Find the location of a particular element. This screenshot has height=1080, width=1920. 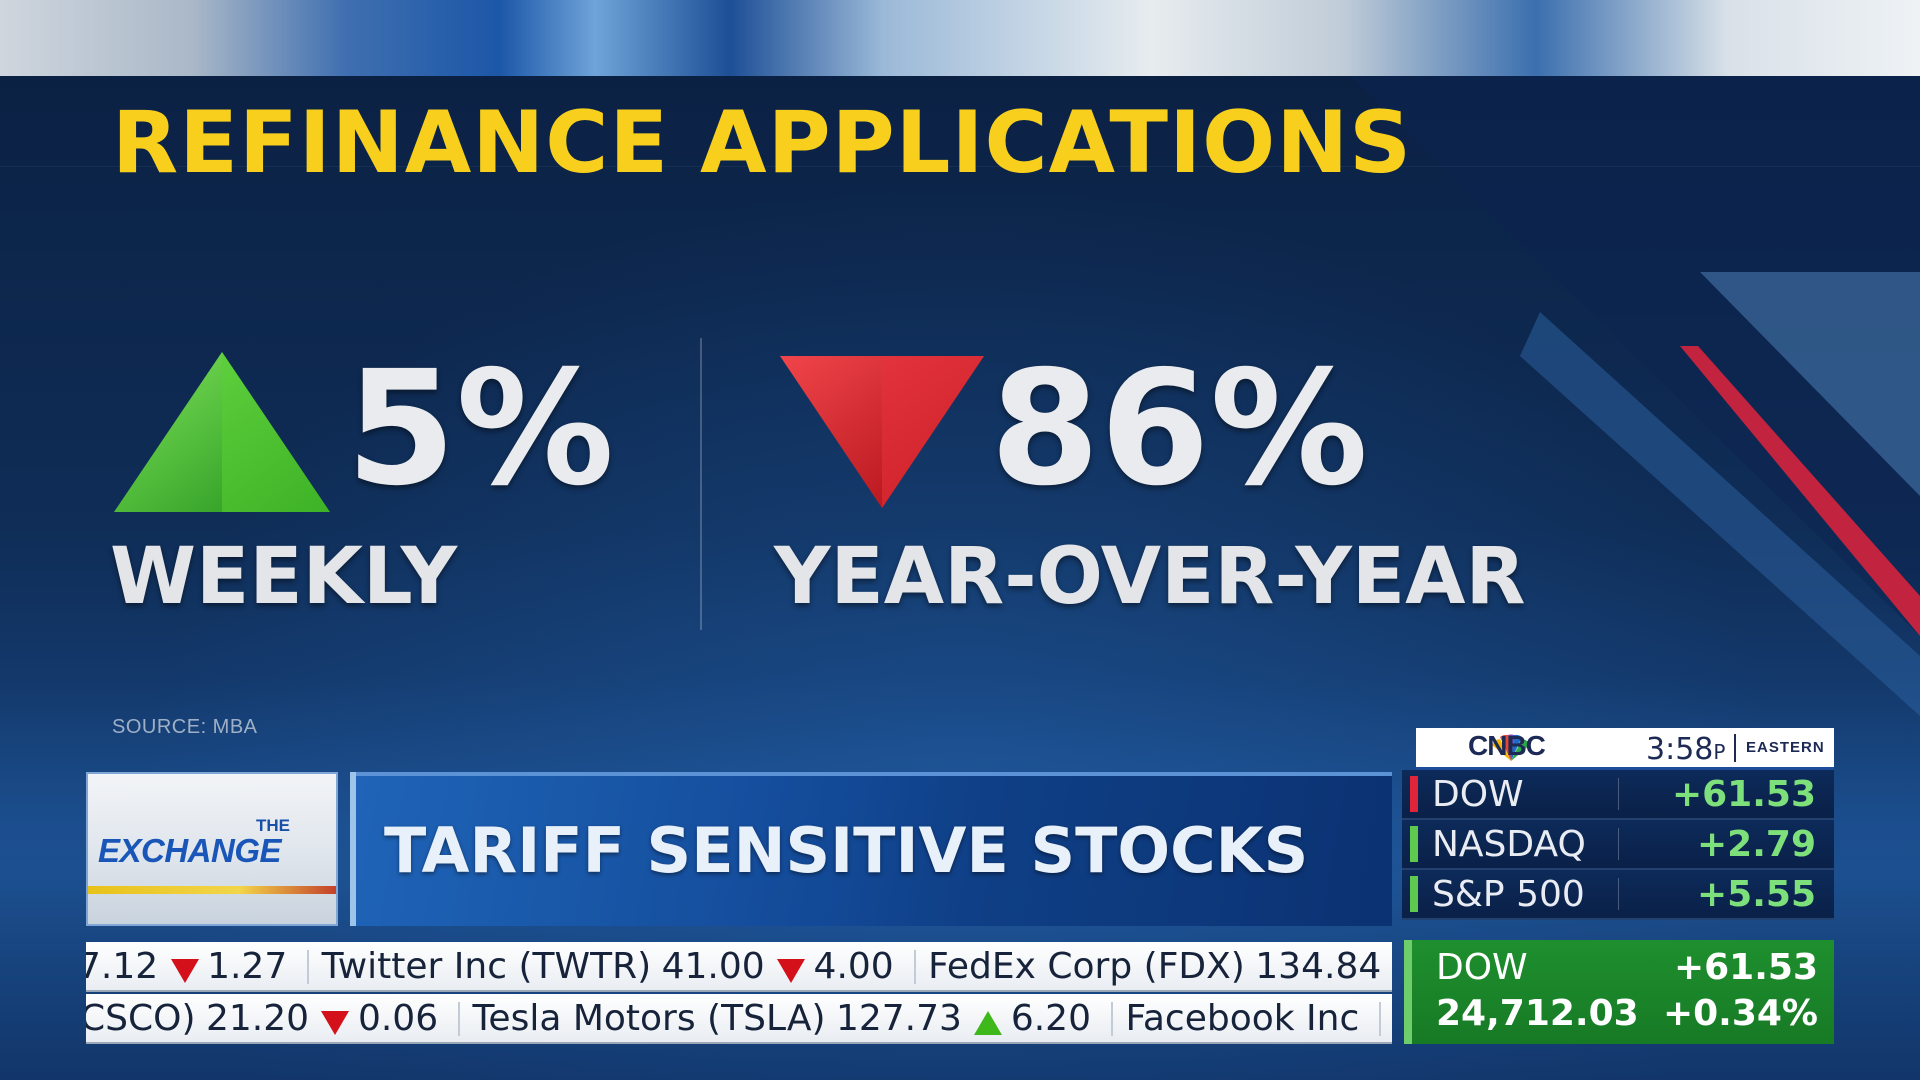

yoy-change-value: 86% is located at coordinates (1179, 429).